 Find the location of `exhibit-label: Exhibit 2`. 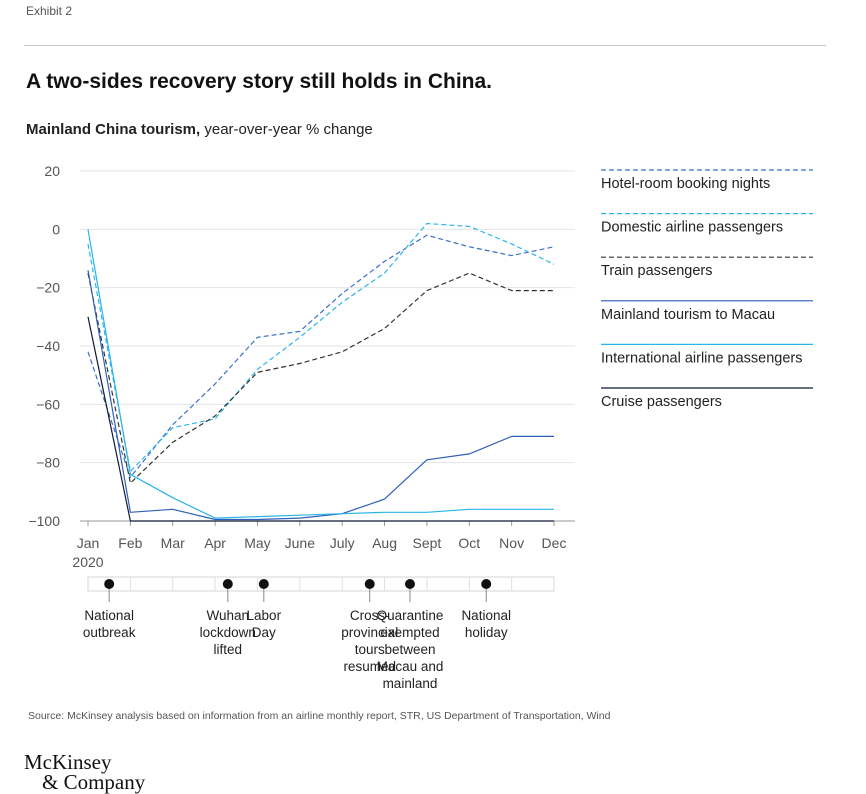

exhibit-label: Exhibit 2 is located at coordinates (49, 11).